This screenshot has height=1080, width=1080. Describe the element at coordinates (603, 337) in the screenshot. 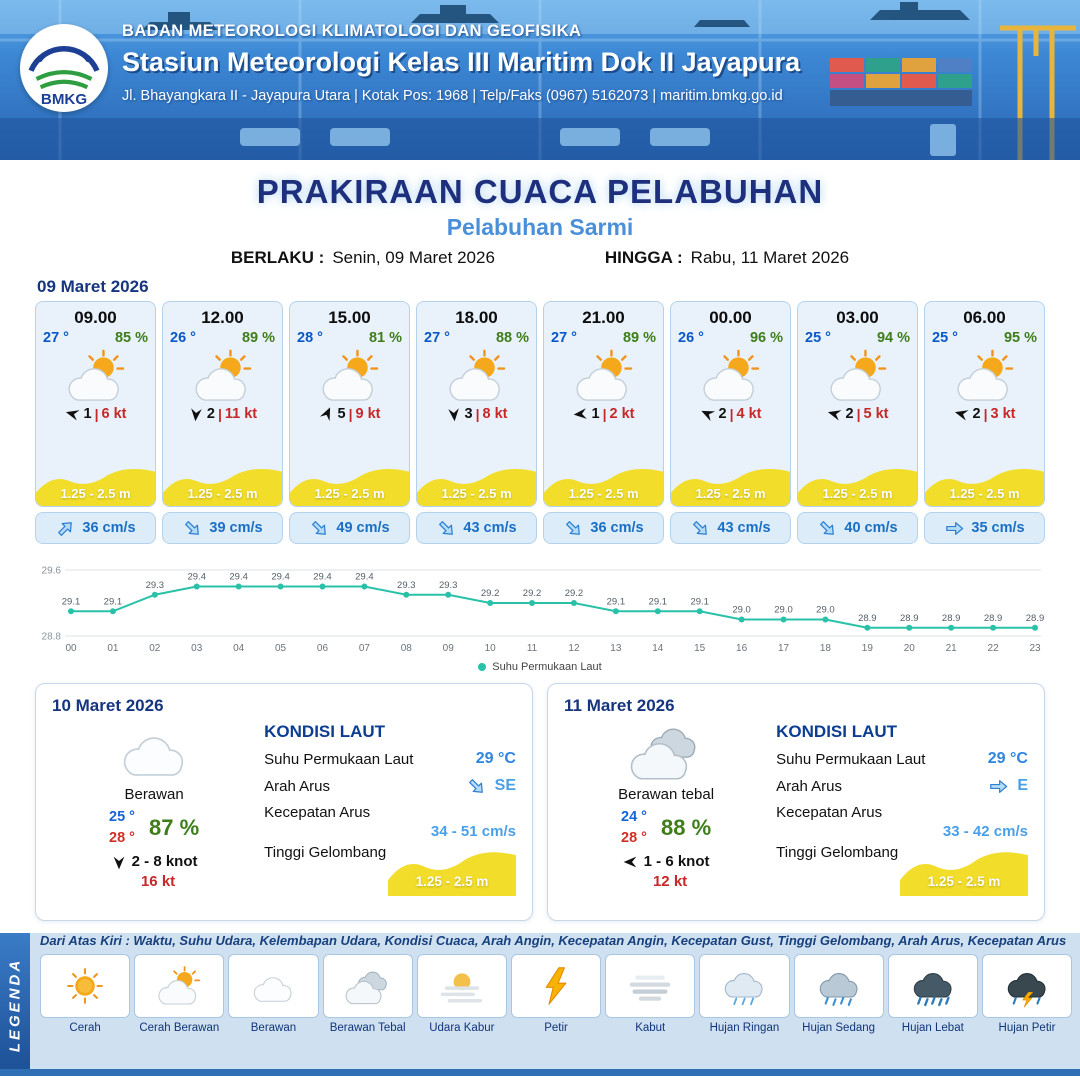

I see `temp-humidity-row: 27 ° 89 %` at that location.